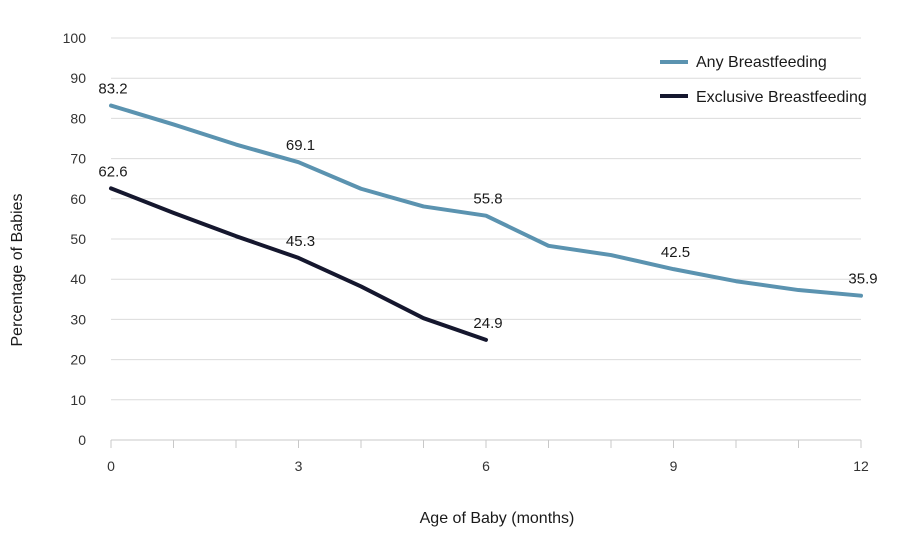 Image resolution: width=900 pixels, height=557 pixels. Describe the element at coordinates (78, 360) in the screenshot. I see `y-tick-label-20: 20` at that location.